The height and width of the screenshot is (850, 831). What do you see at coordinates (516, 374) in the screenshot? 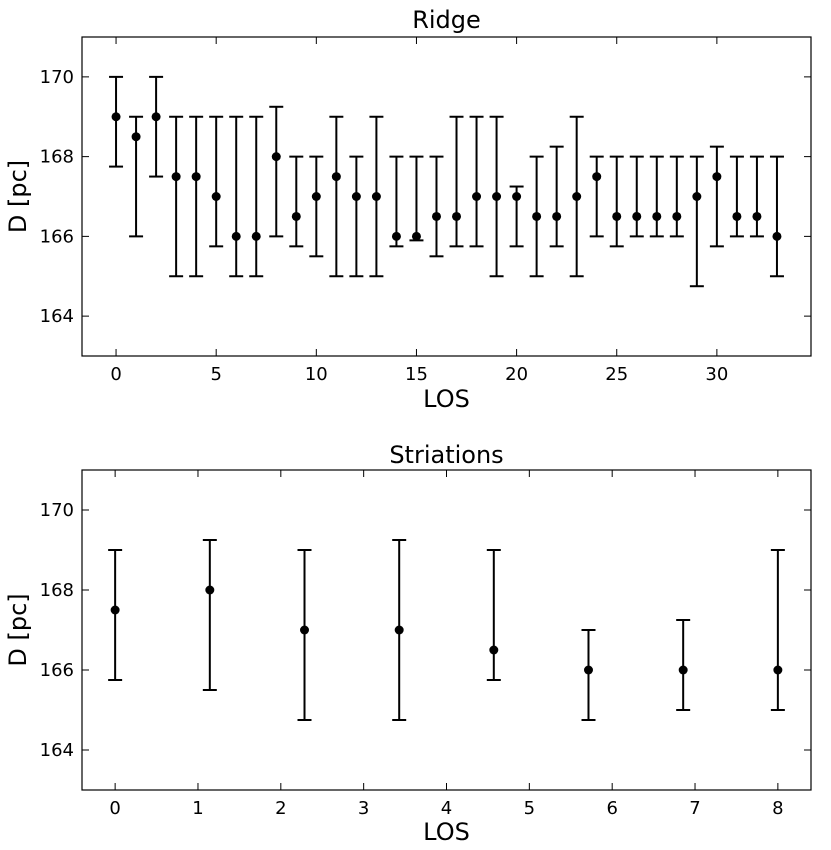
I see `x-tick-label: 20` at bounding box center [516, 374].